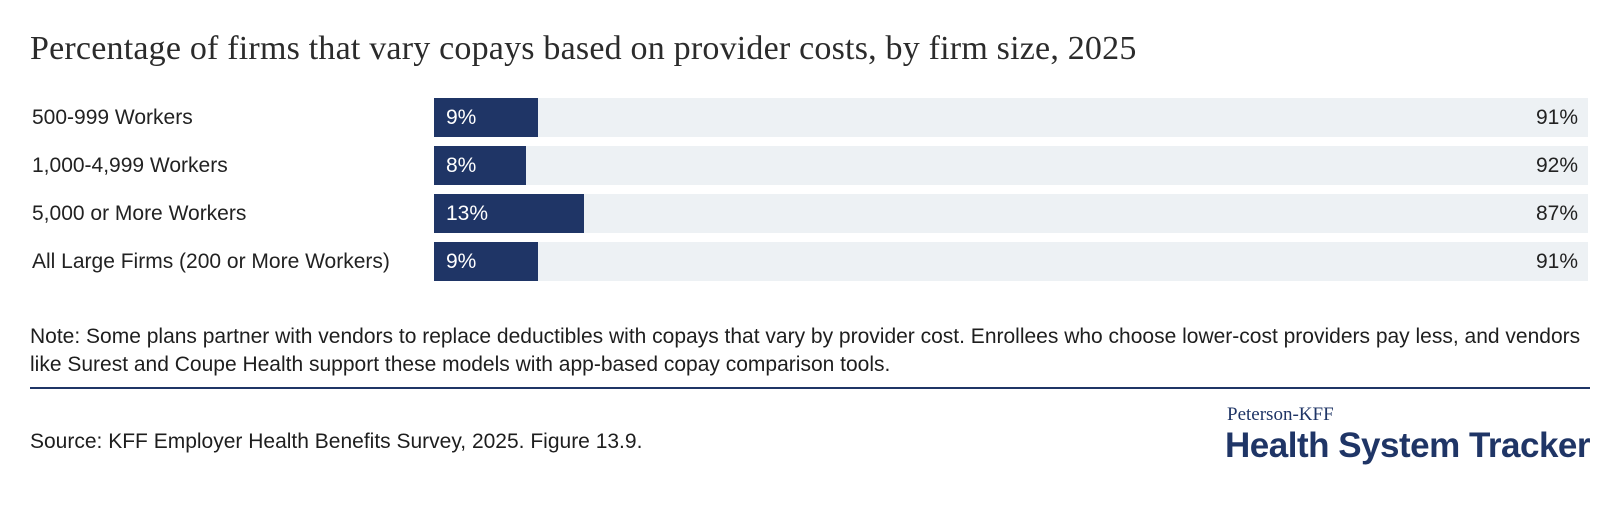  What do you see at coordinates (1280, 414) in the screenshot?
I see `brand-top-text: Peterson-KFF` at bounding box center [1280, 414].